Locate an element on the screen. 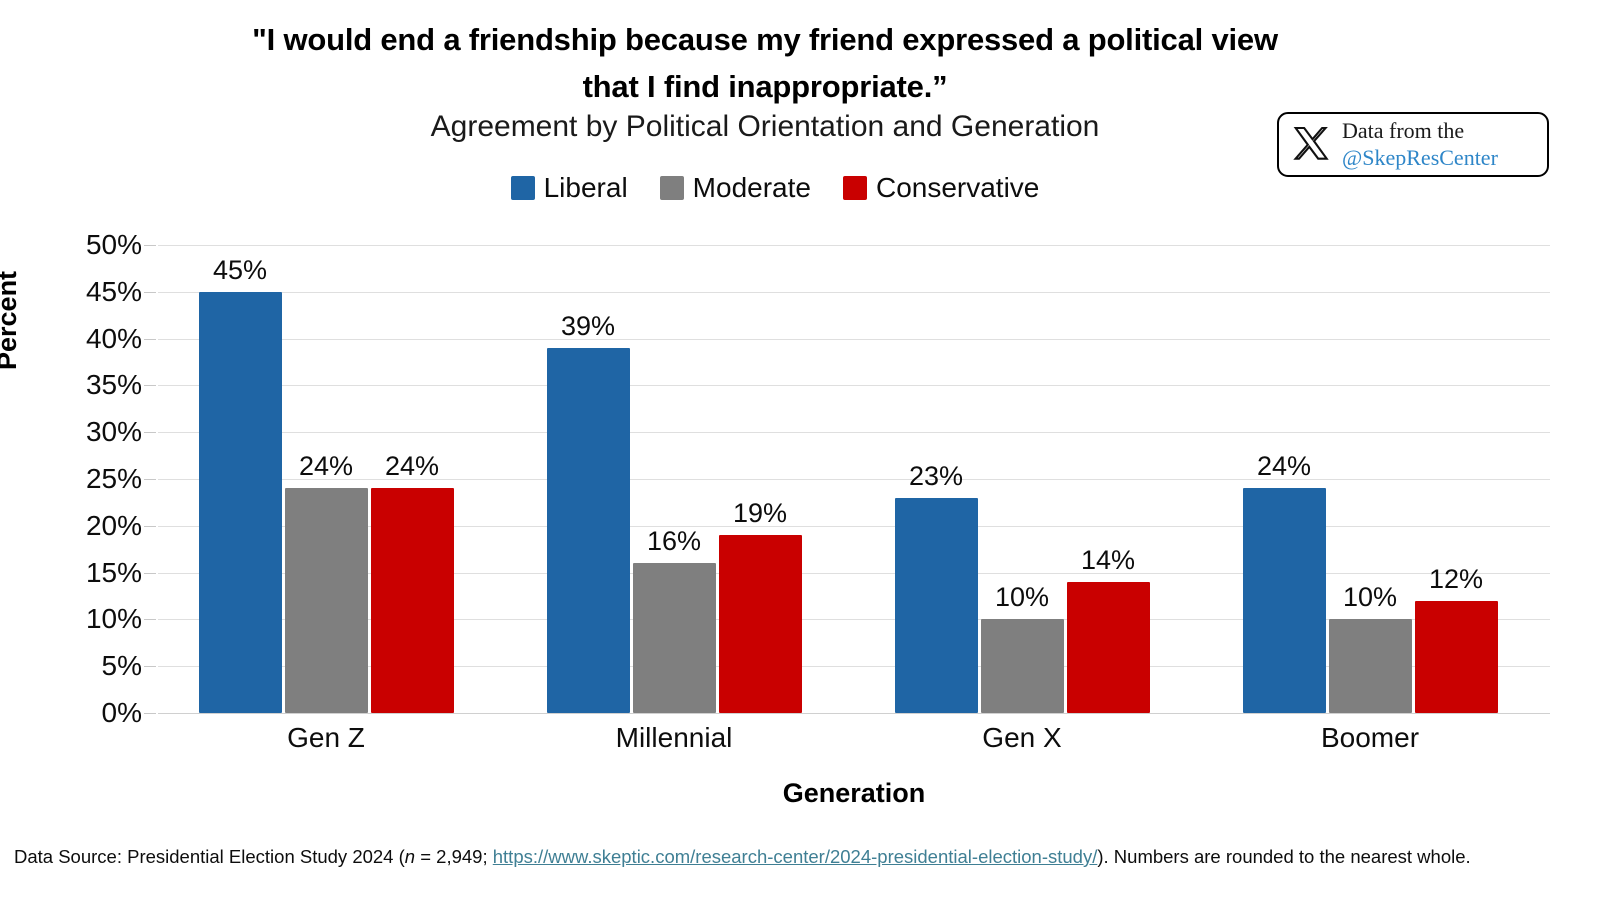 This screenshot has height=900, width=1600. chart-legend: Liberal Moderate Conservative is located at coordinates (775, 188).